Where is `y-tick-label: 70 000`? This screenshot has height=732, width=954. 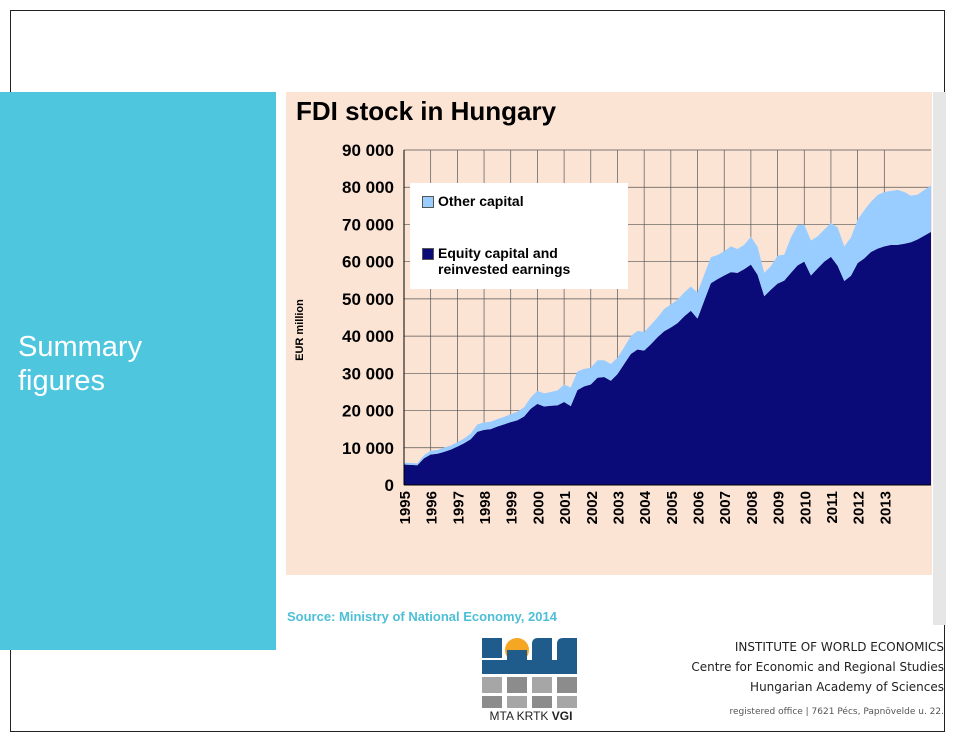
y-tick-label: 70 000 is located at coordinates (368, 224).